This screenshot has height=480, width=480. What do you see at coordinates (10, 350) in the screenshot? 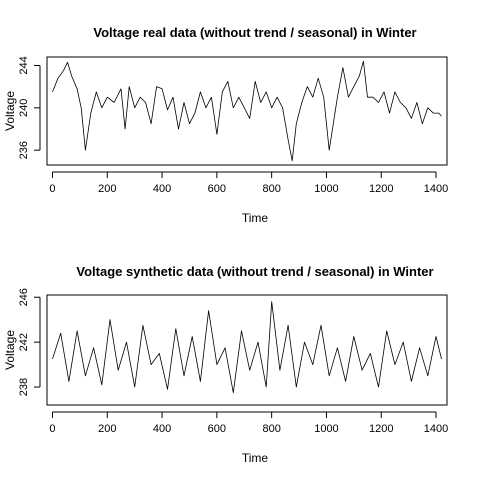
I see `y-axis-label-synthetic: Voltage` at bounding box center [10, 350].